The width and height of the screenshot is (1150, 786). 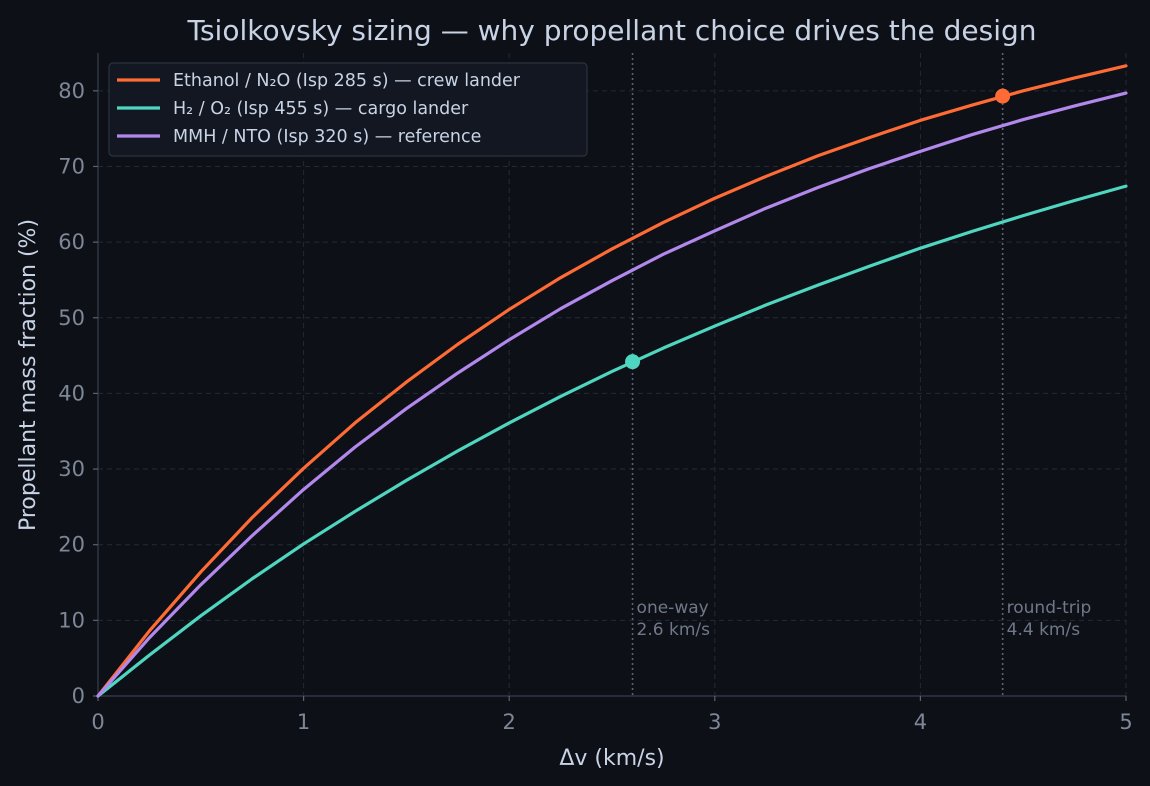 What do you see at coordinates (714, 722) in the screenshot?
I see `x-tick-label: 3` at bounding box center [714, 722].